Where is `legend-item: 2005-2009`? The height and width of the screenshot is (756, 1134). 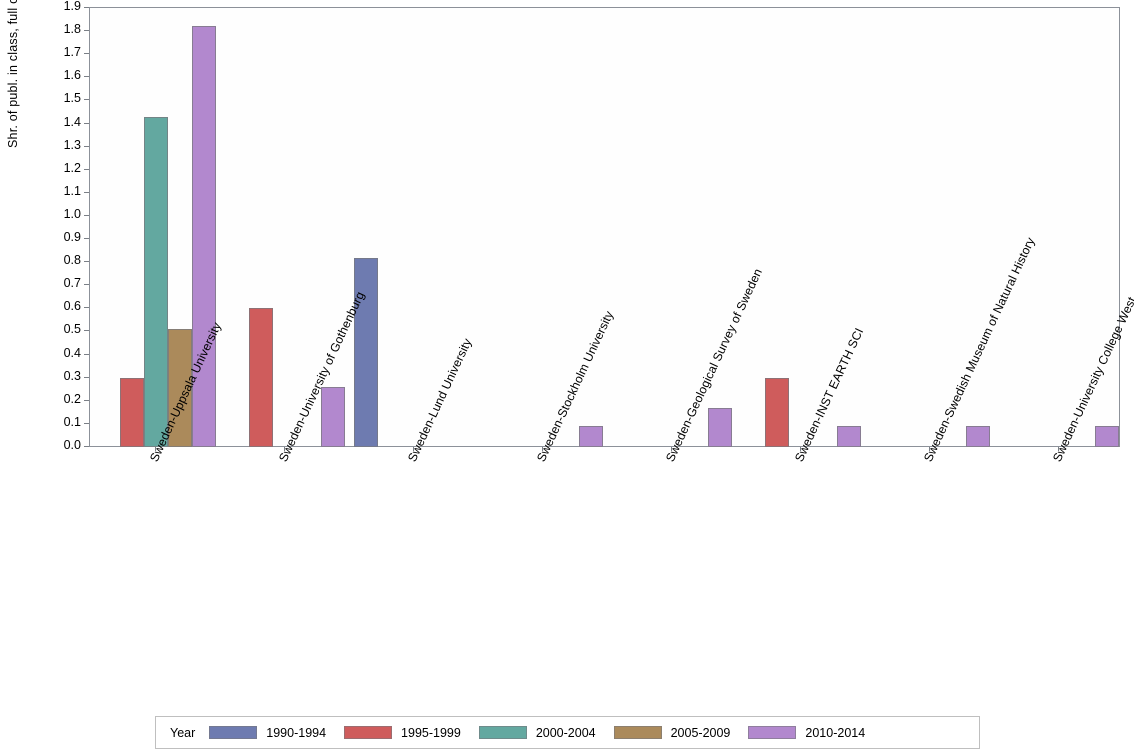 legend-item: 2005-2009 is located at coordinates (672, 732).